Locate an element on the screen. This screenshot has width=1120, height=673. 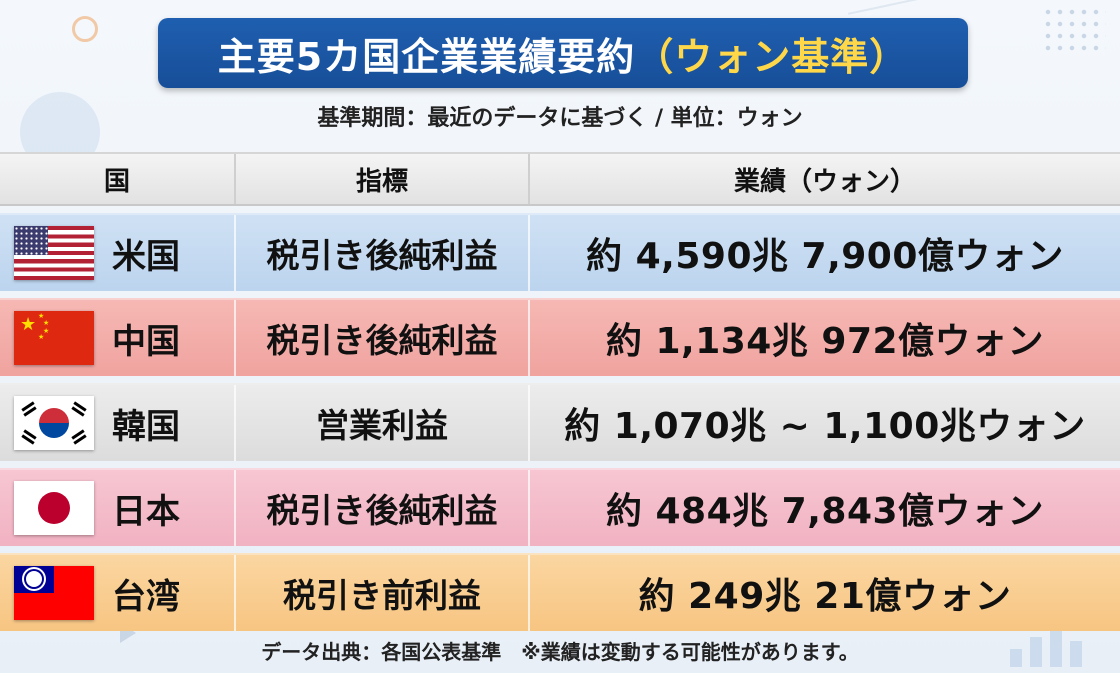
us-flag-icon is located at coordinates (54, 253).